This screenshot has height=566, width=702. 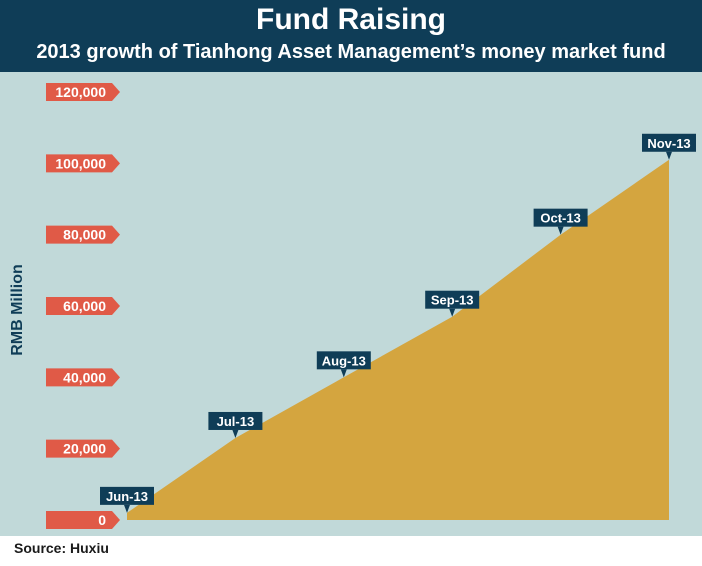 What do you see at coordinates (351, 19) in the screenshot?
I see `chart-title: Fund Raising` at bounding box center [351, 19].